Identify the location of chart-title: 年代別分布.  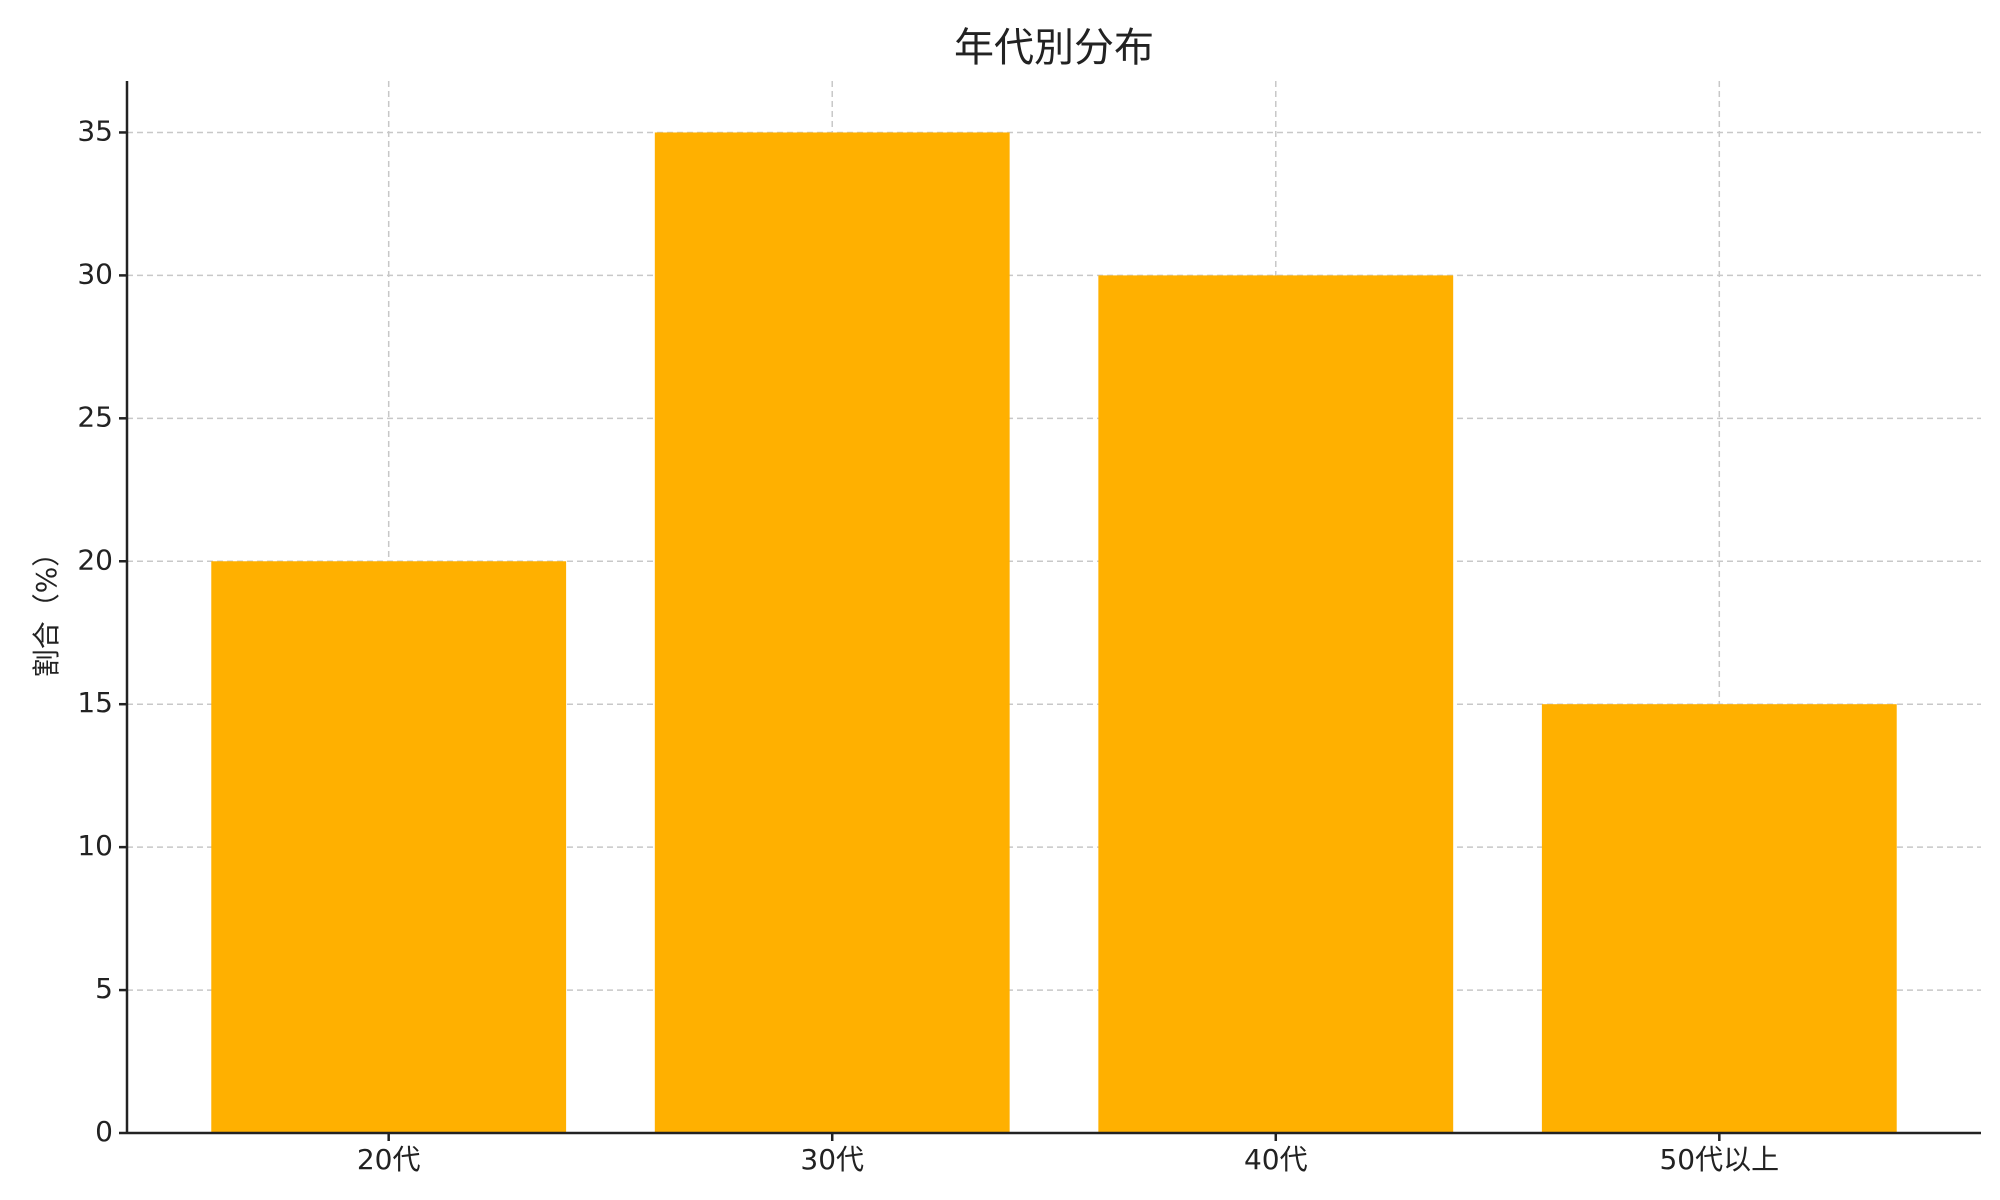
(1054, 48).